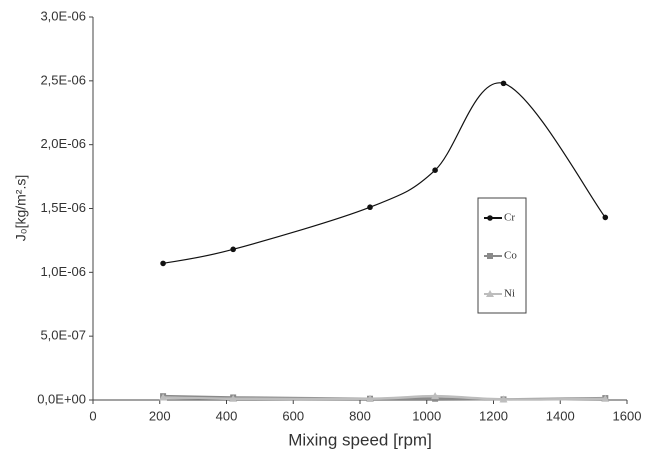 Image resolution: width=656 pixels, height=453 pixels. I want to click on y-tick-label: 1,5E-06, so click(63, 207).